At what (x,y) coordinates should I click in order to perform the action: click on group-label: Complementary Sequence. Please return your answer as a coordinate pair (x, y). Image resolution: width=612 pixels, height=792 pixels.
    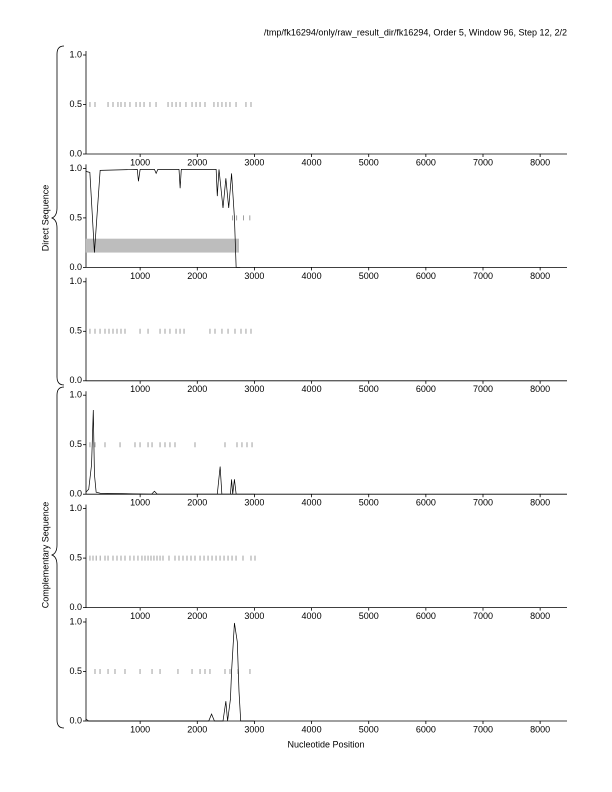
    Looking at the image, I should click on (45, 555).